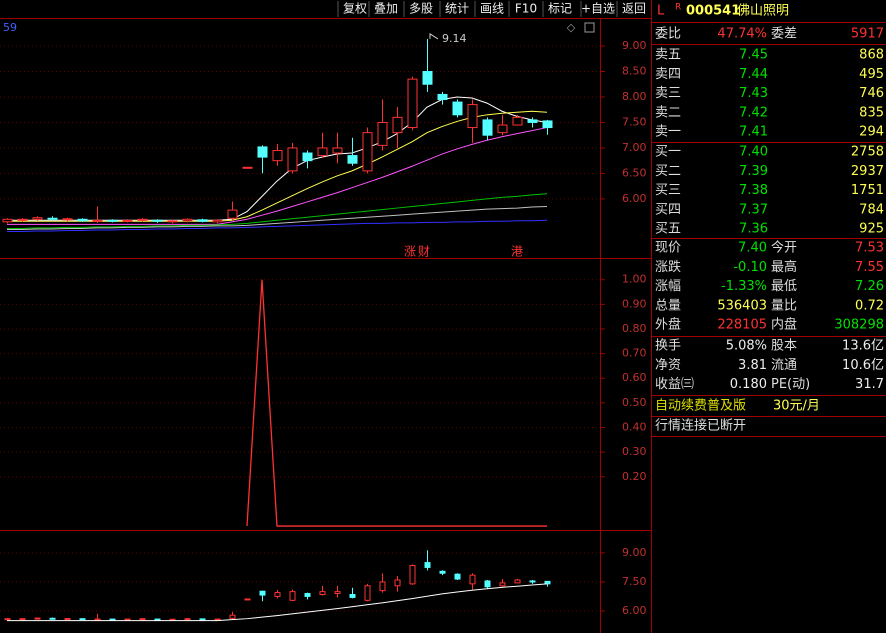  Describe the element at coordinates (277, 602) in the screenshot. I see `lower-average` at that location.